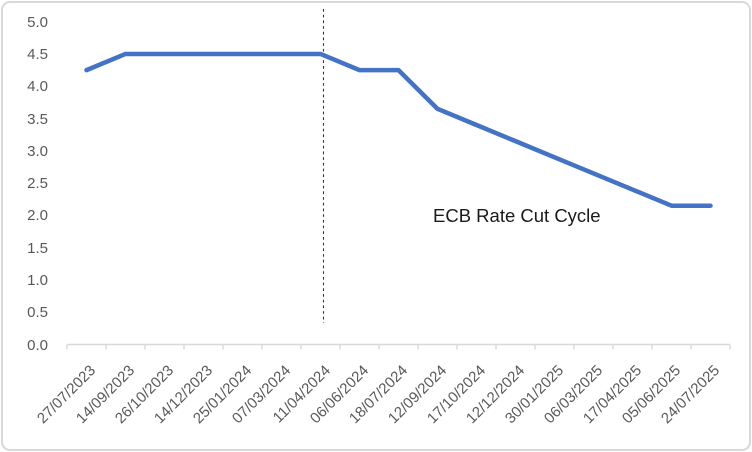  Describe the element at coordinates (37, 216) in the screenshot. I see `y-axis-tick-label: 2.0` at that location.